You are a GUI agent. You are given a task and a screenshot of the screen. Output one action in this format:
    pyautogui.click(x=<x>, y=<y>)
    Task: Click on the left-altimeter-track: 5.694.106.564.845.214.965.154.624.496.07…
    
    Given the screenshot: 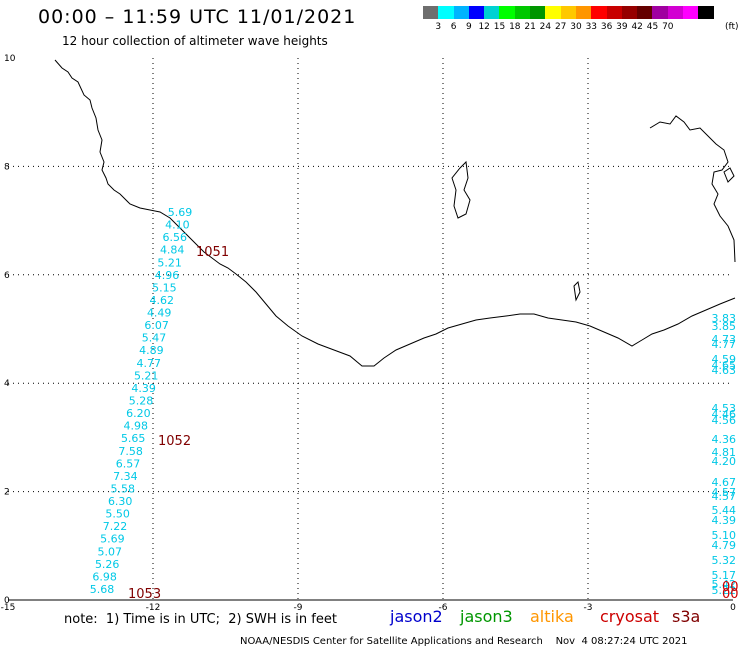 What is the action you would take?
    pyautogui.click(x=141, y=401)
    